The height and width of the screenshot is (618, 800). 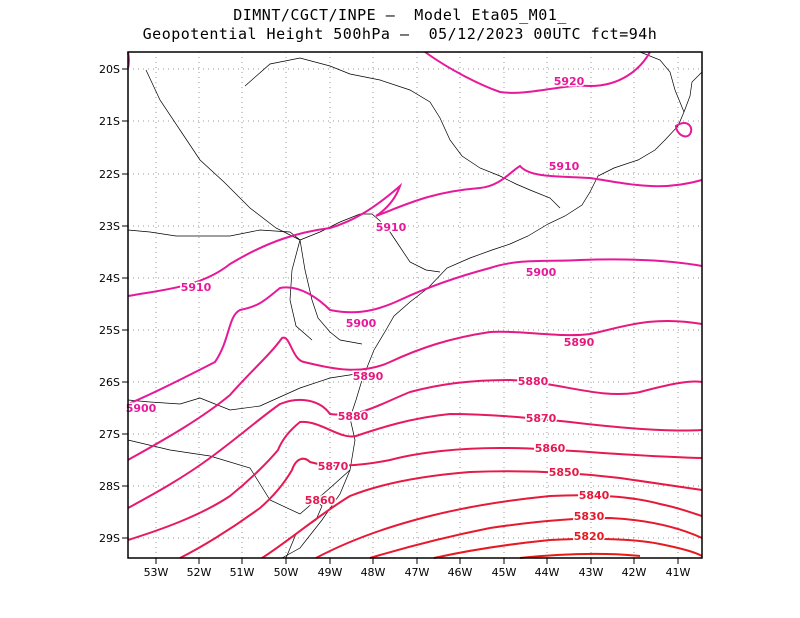 I want to click on lon-tick-label: 49W, so click(x=330, y=572).